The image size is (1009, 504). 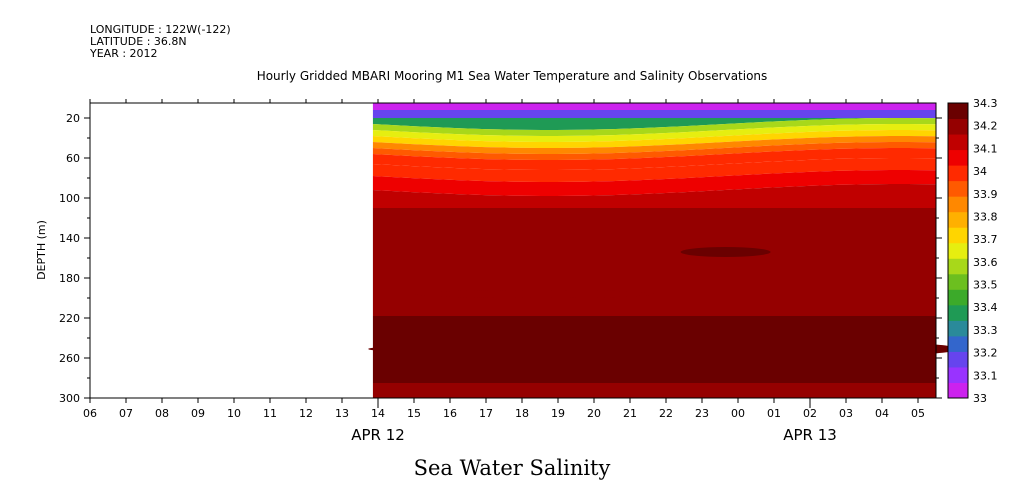 What do you see at coordinates (124, 53) in the screenshot?
I see `year-label: YEAR : 2012` at bounding box center [124, 53].